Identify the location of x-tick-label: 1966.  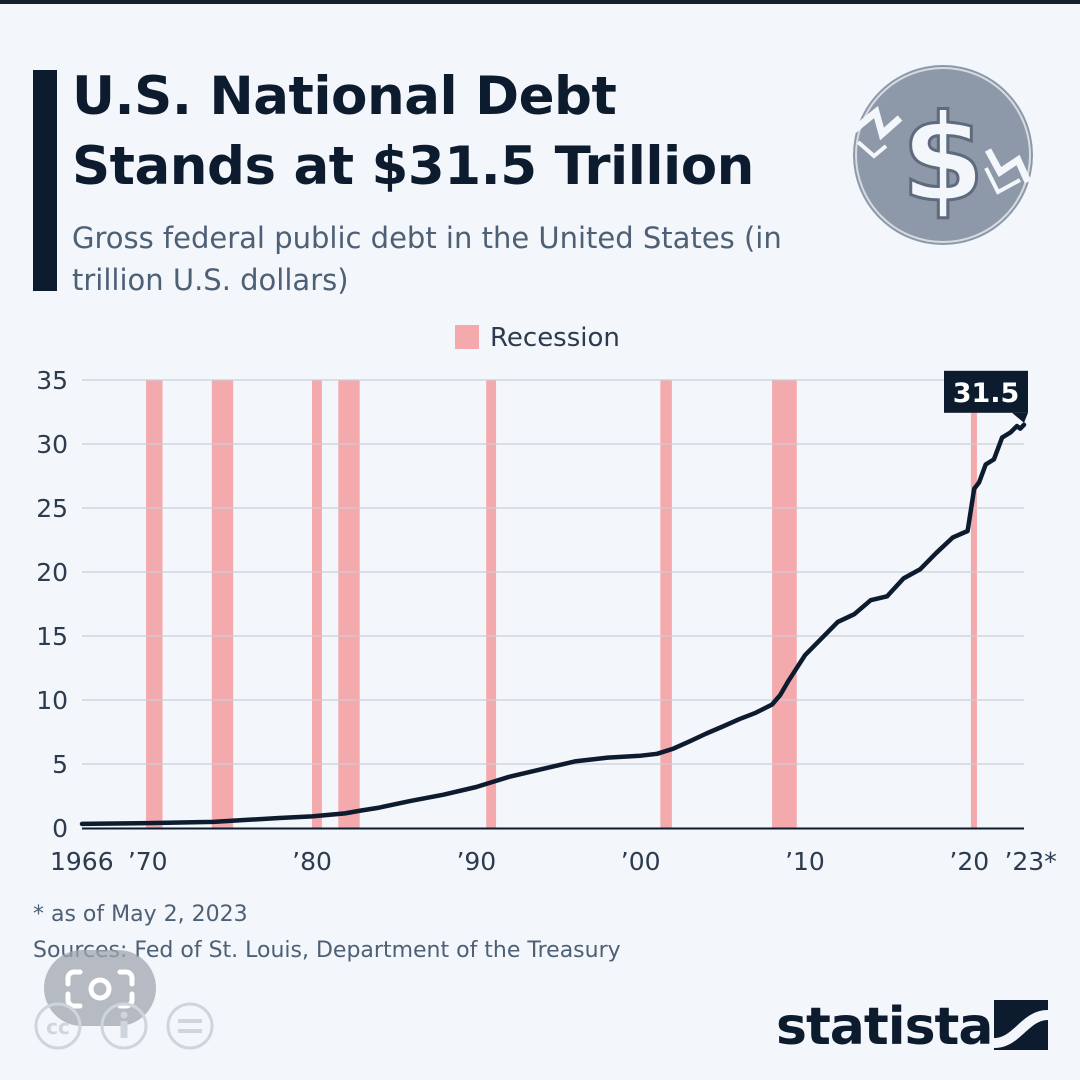
(82, 861).